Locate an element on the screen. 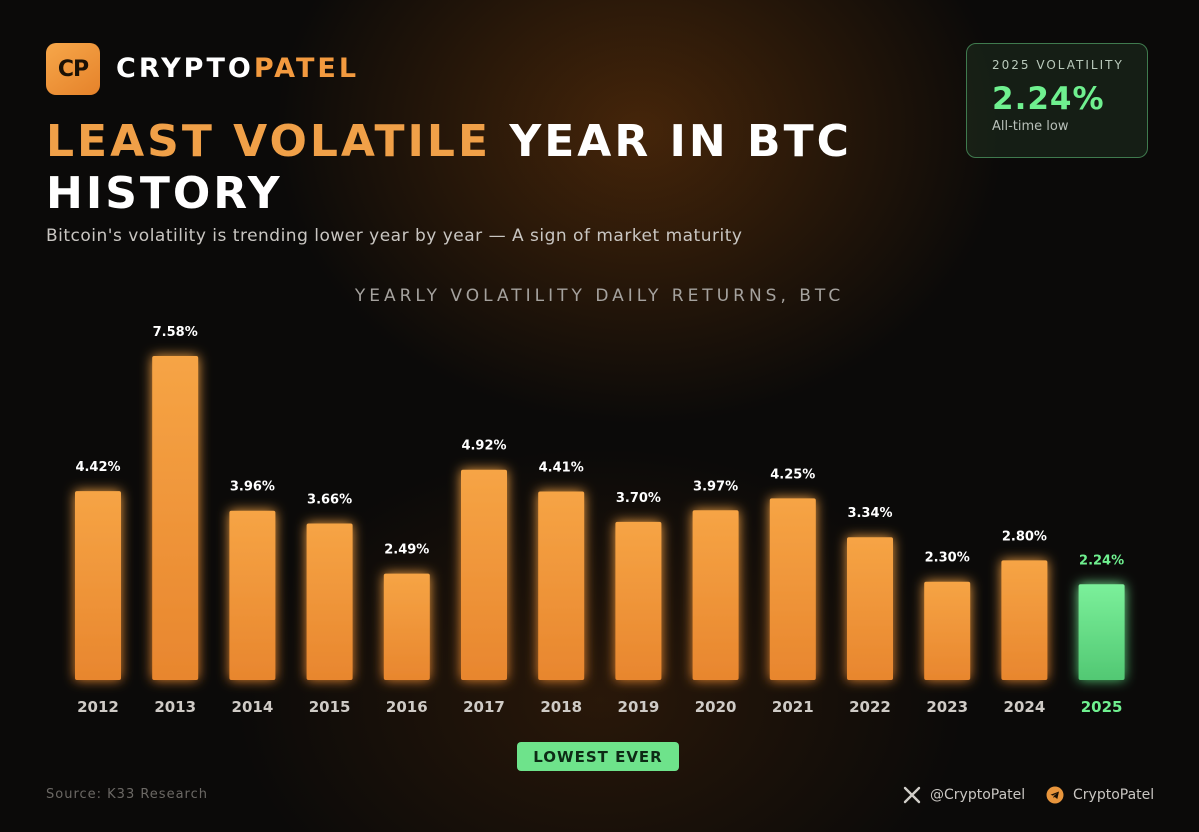 Image resolution: width=1199 pixels, height=832 pixels. bar-2025 is located at coordinates (1101, 632).